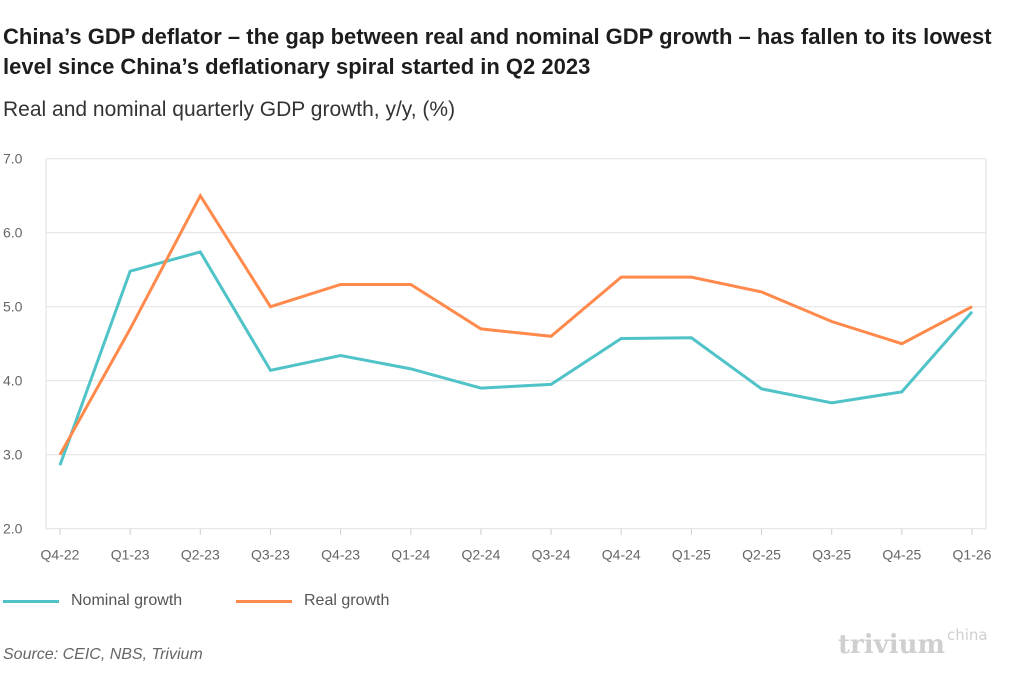 This screenshot has width=1024, height=696. I want to click on x-tick-label: Q4-25, so click(901, 555).